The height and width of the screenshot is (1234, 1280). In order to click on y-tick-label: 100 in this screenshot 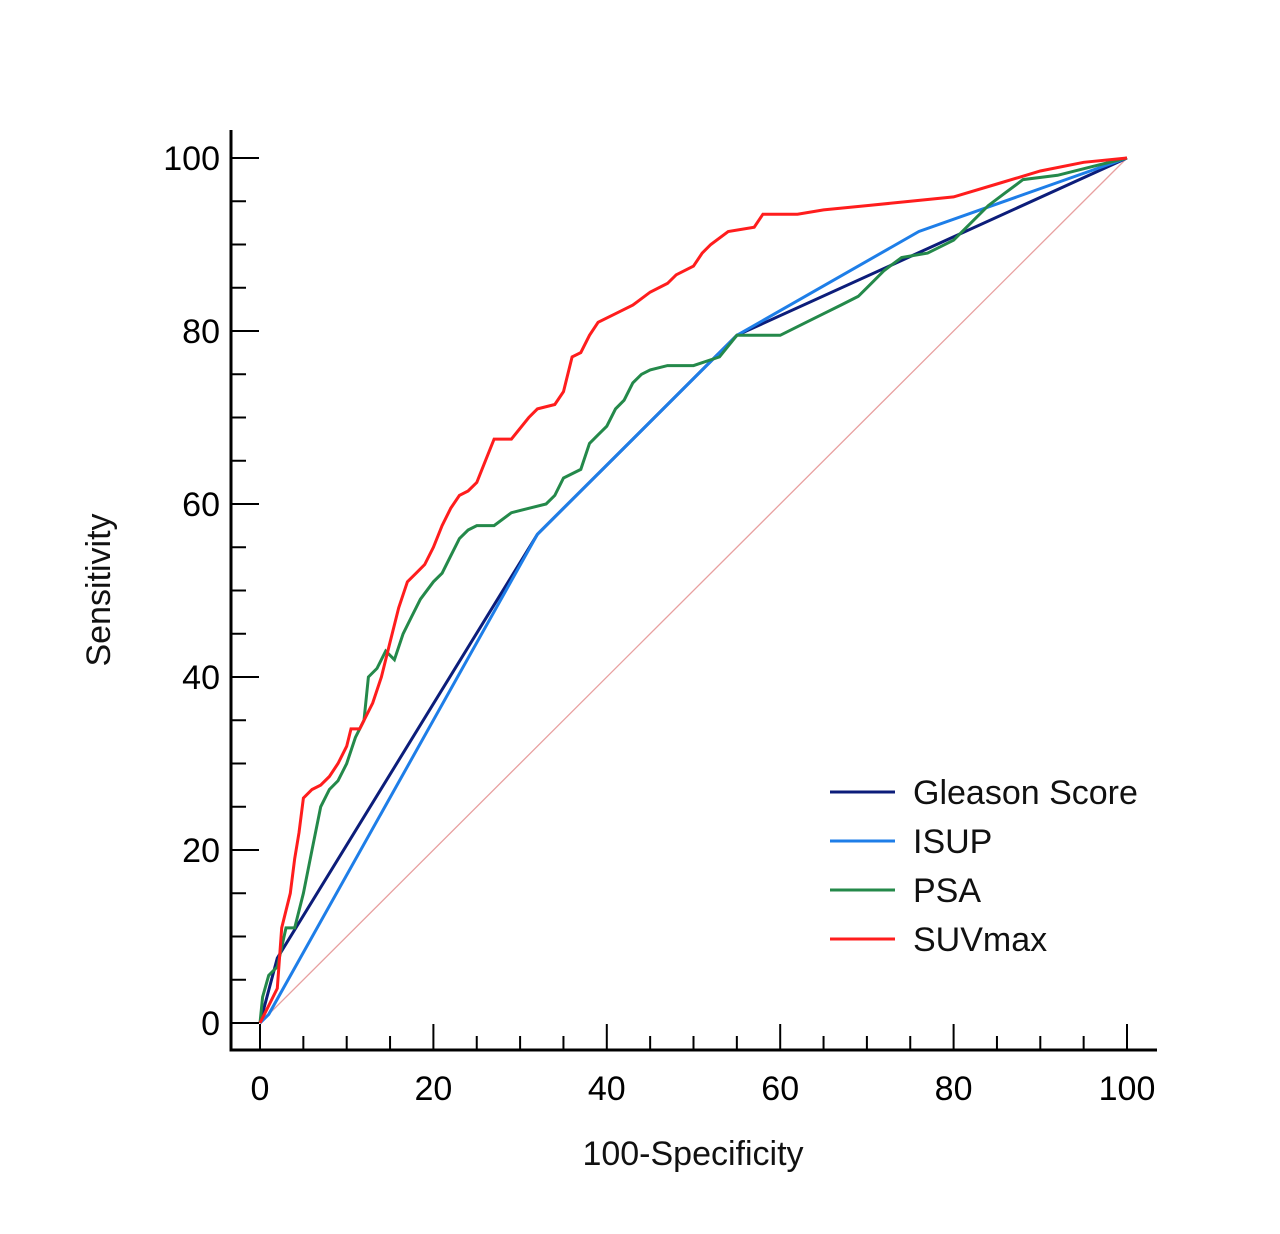, I will do `click(191, 159)`.